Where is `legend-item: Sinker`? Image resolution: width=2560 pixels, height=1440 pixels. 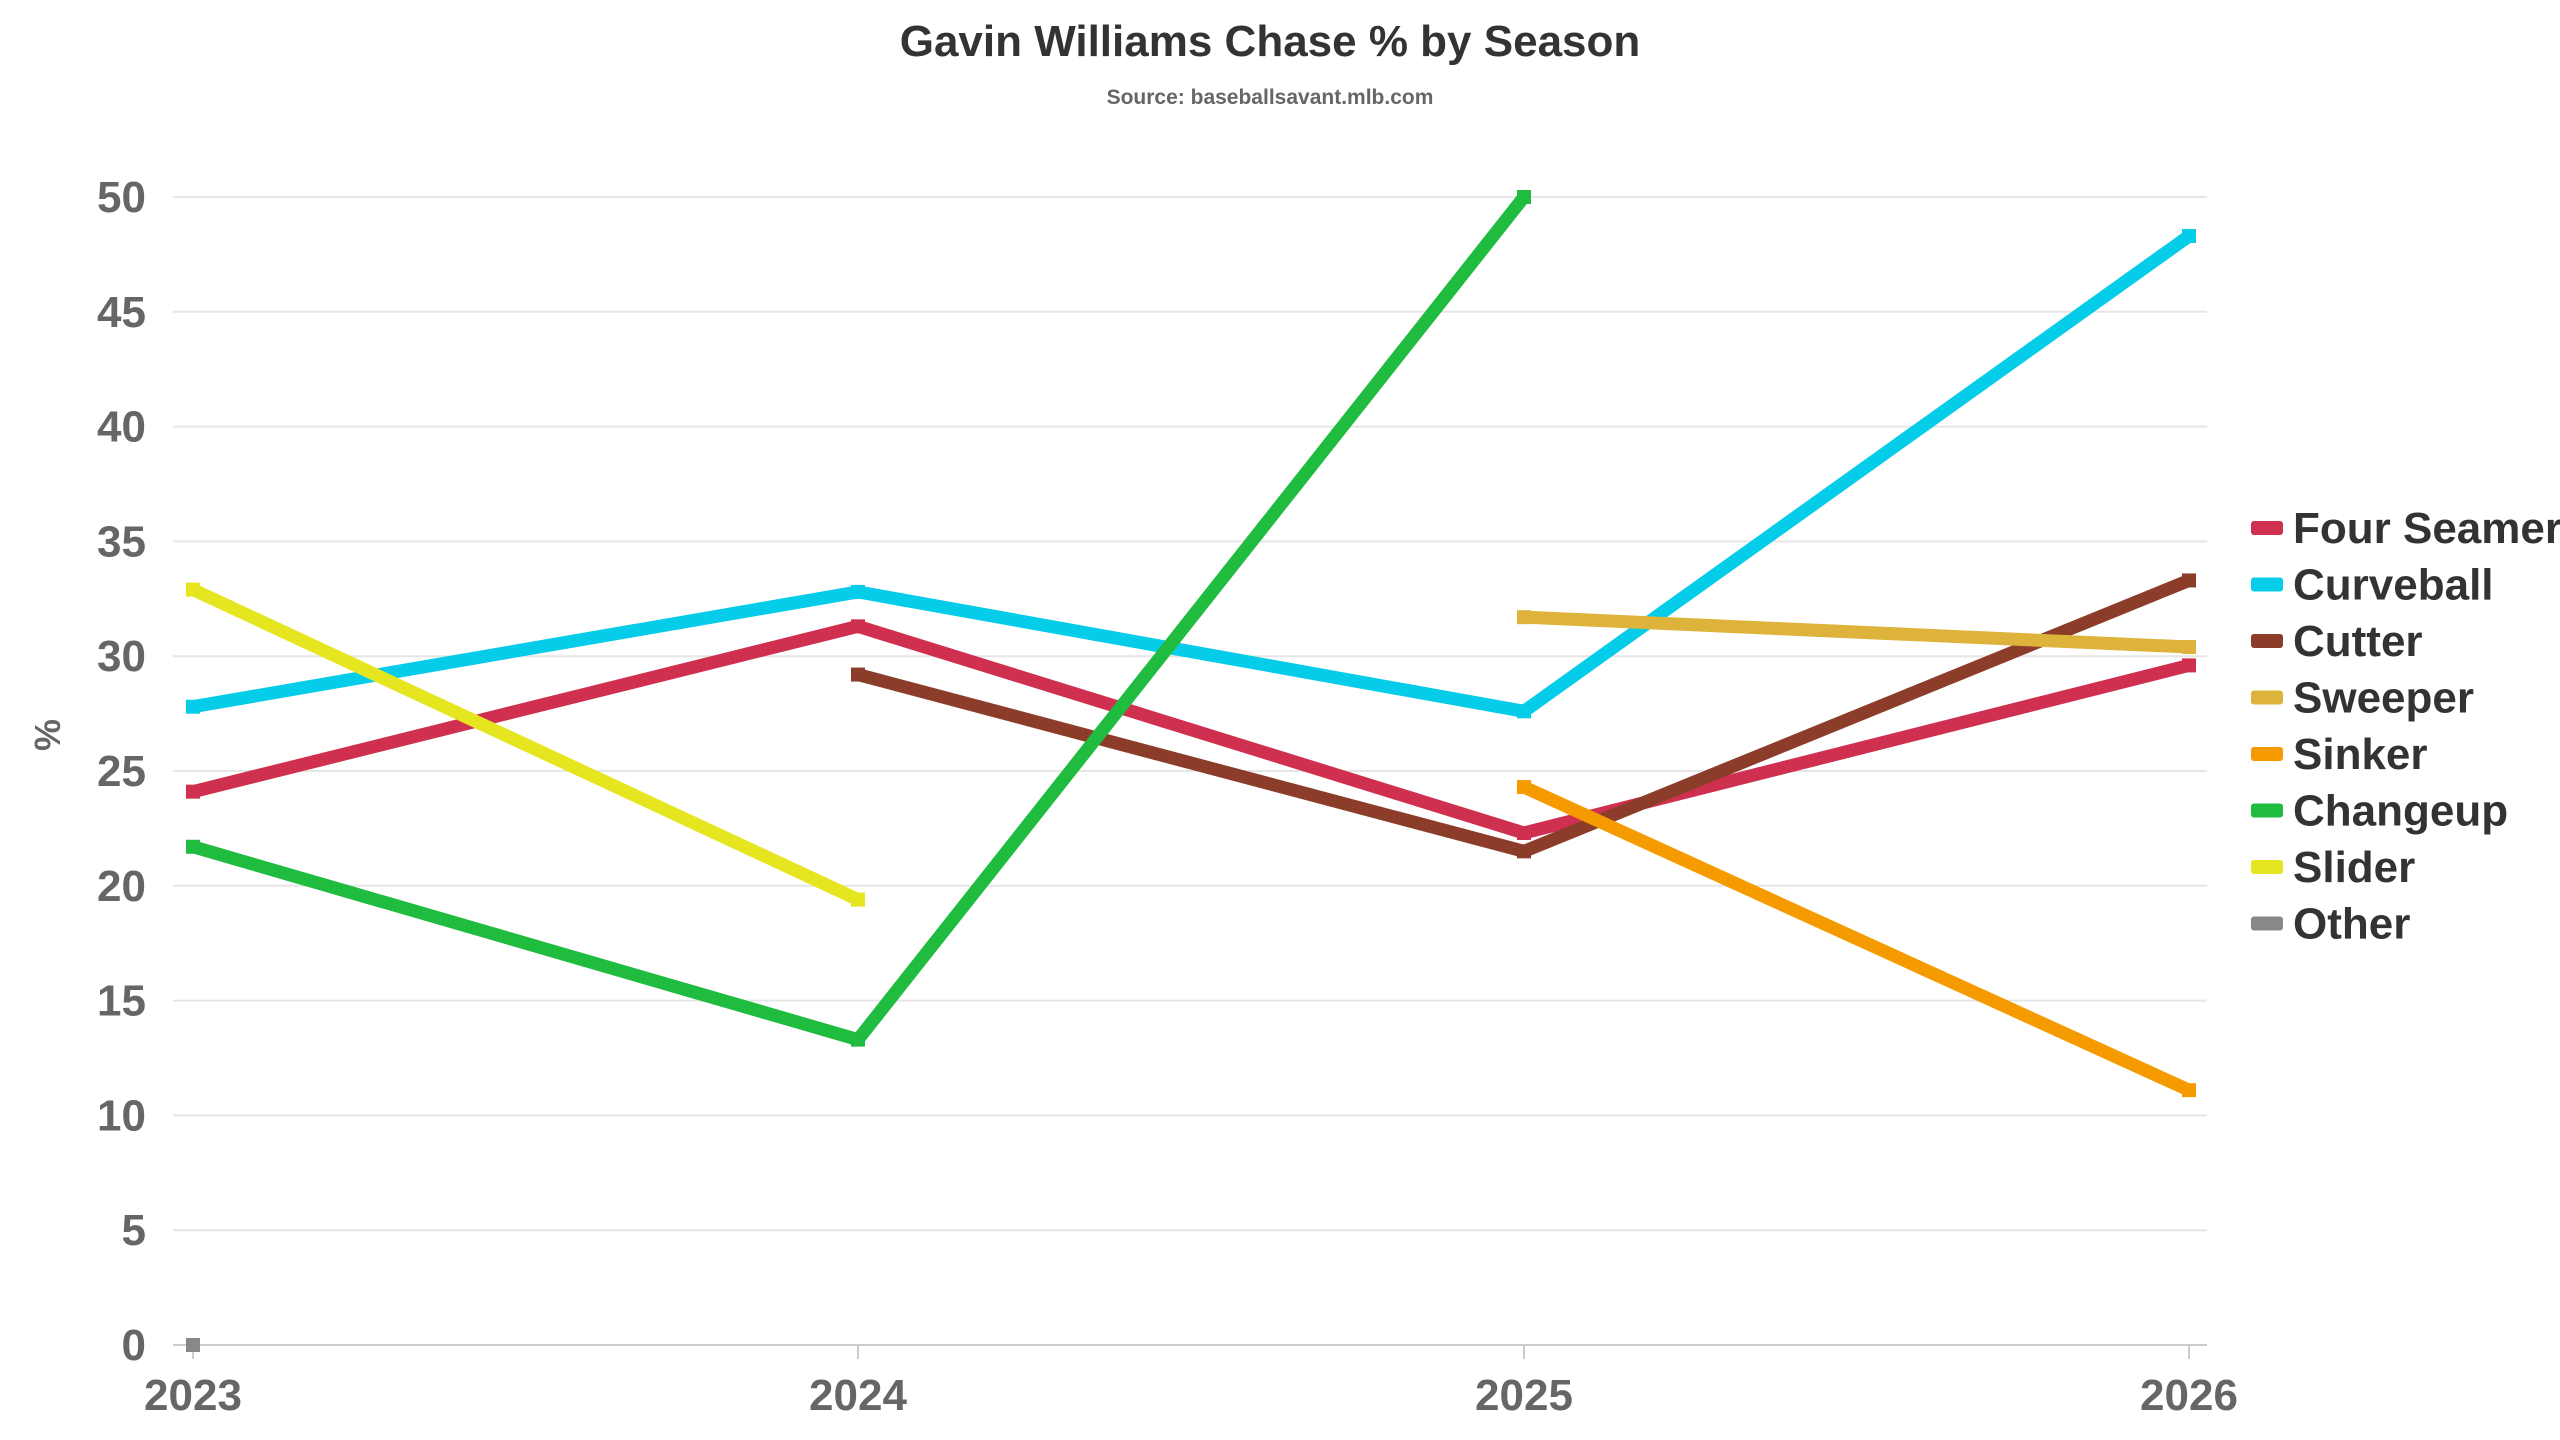 legend-item: Sinker is located at coordinates (2339, 754).